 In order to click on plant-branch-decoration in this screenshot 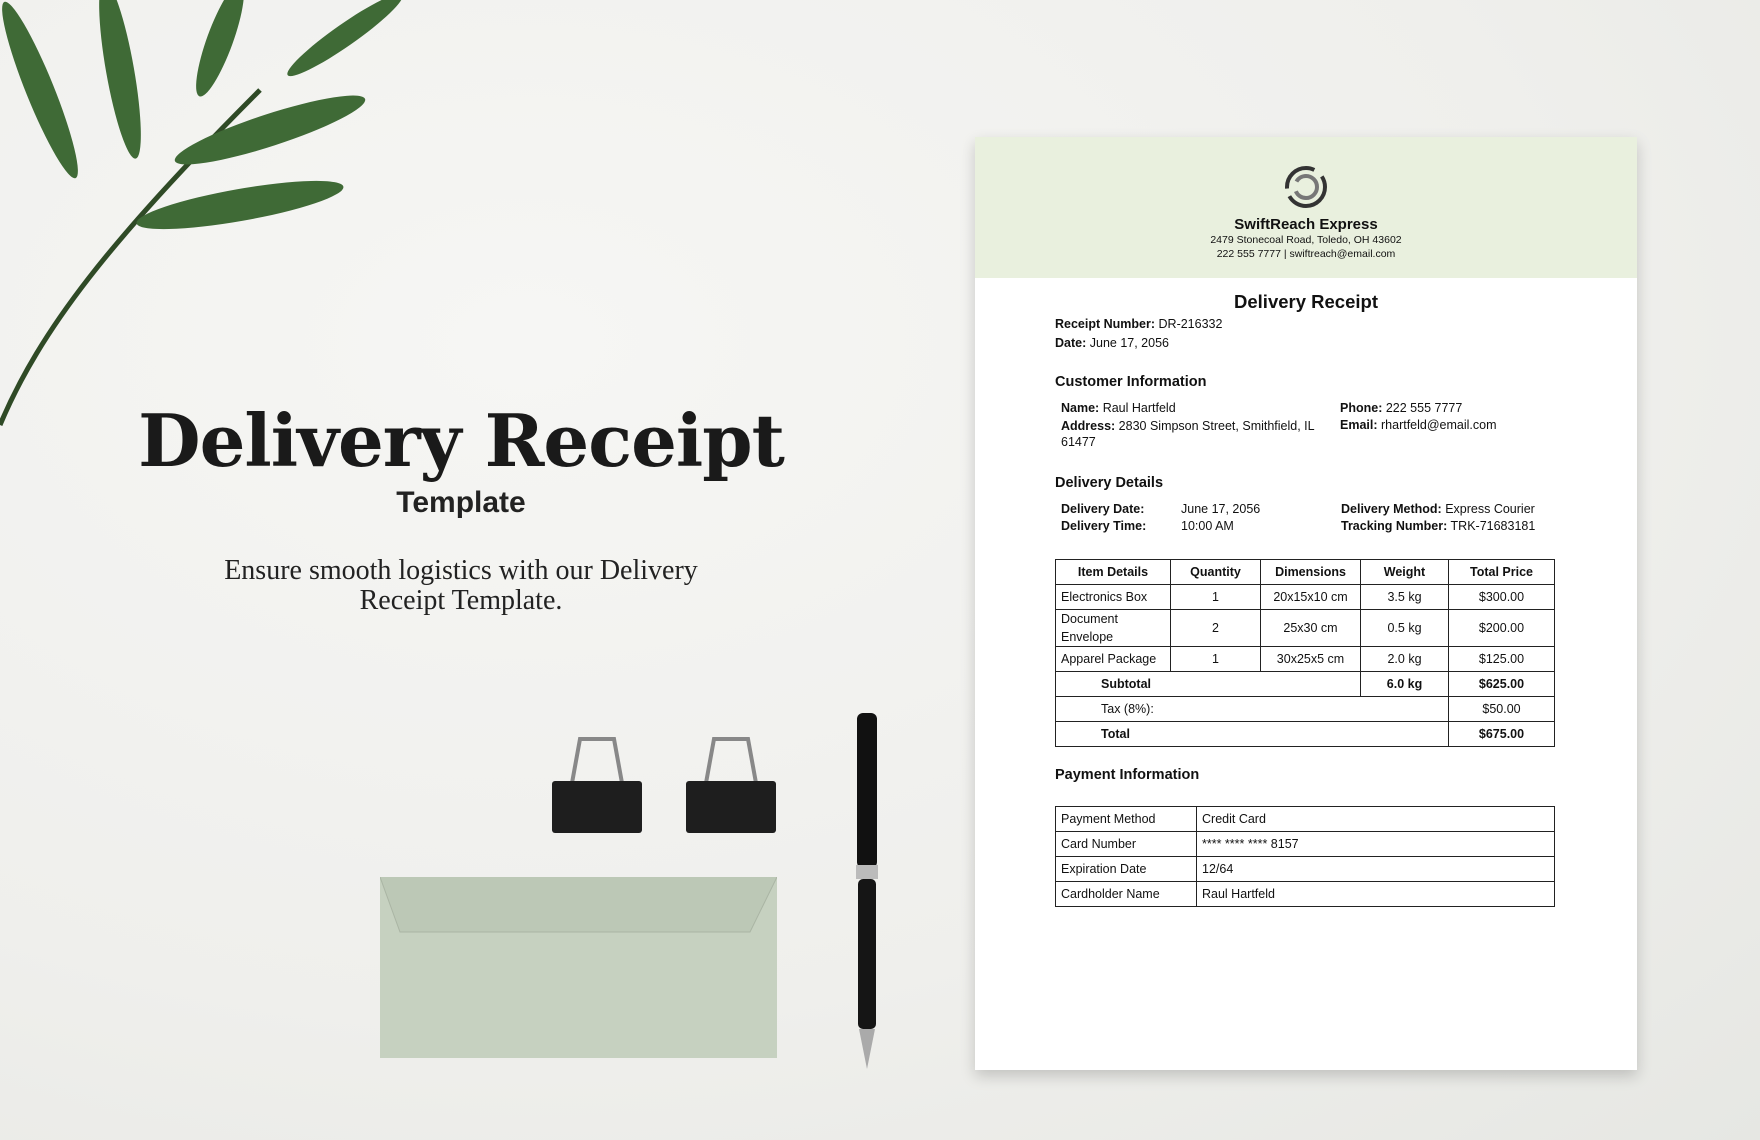, I will do `click(201, 213)`.